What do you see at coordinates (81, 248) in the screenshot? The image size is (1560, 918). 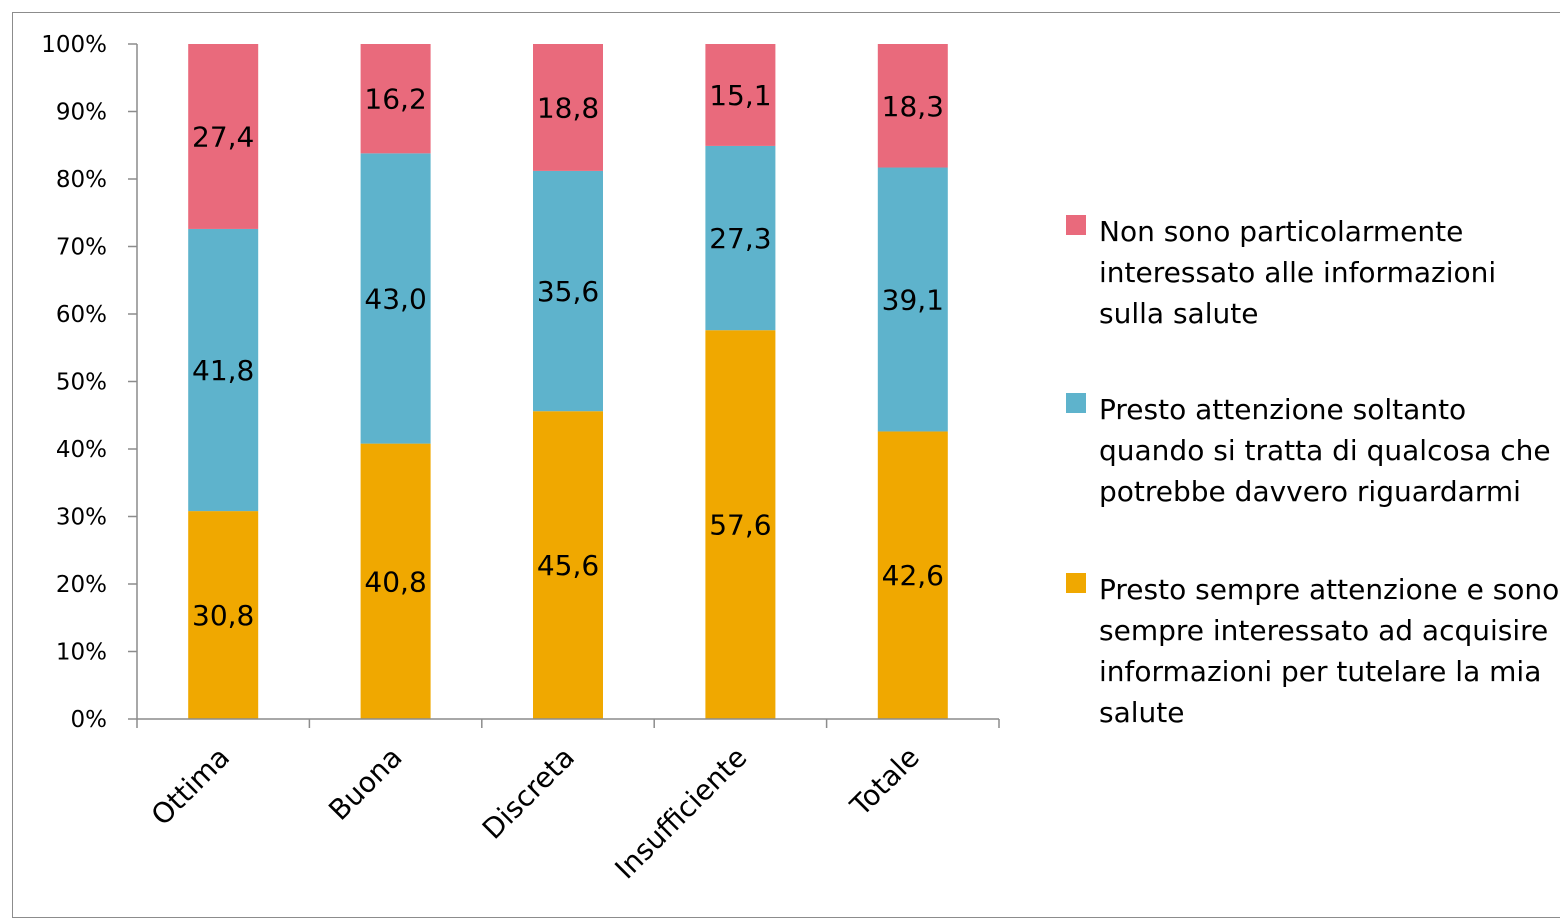 I see `y-tick-label: 70%` at bounding box center [81, 248].